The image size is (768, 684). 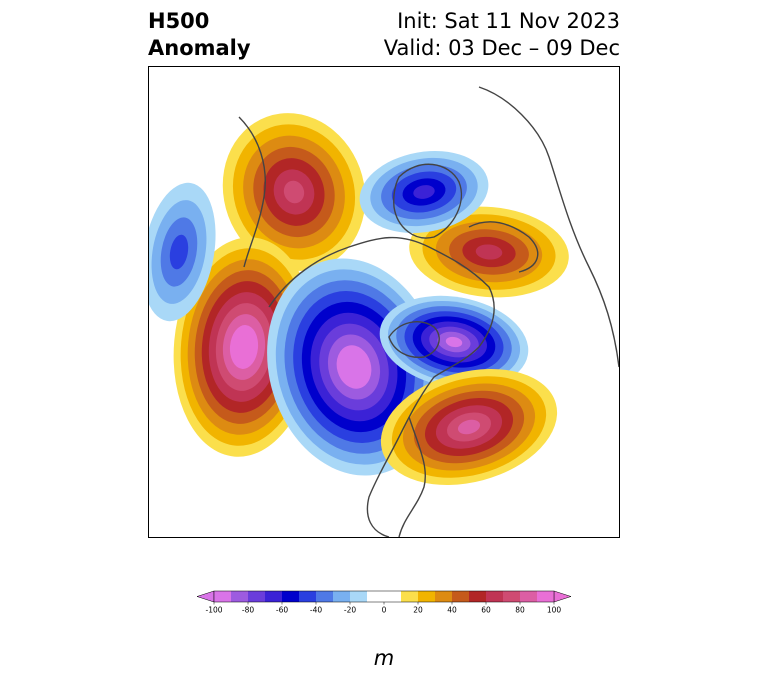 I want to click on coastline-siberia, so click(x=252, y=192).